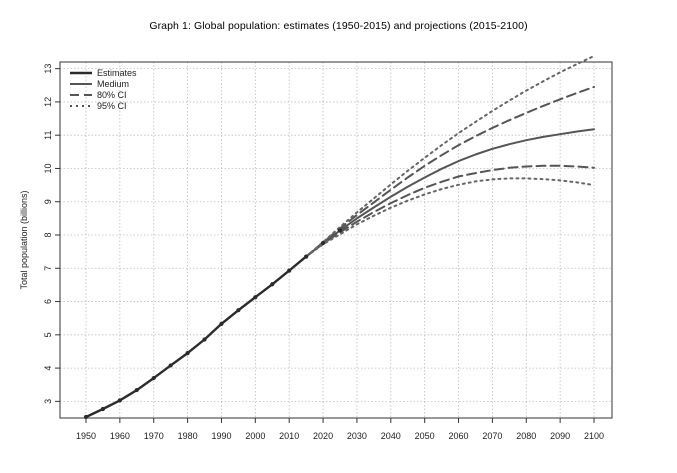  I want to click on estimate-point-2005, so click(272, 284).